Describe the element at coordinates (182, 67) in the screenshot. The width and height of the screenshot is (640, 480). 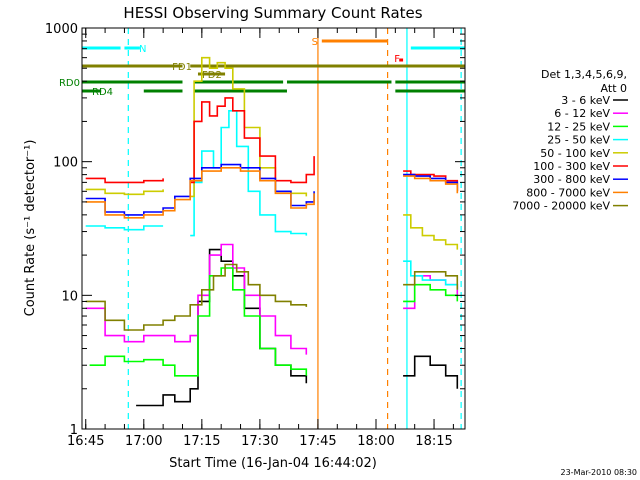
I see `flag-label: FD1` at that location.